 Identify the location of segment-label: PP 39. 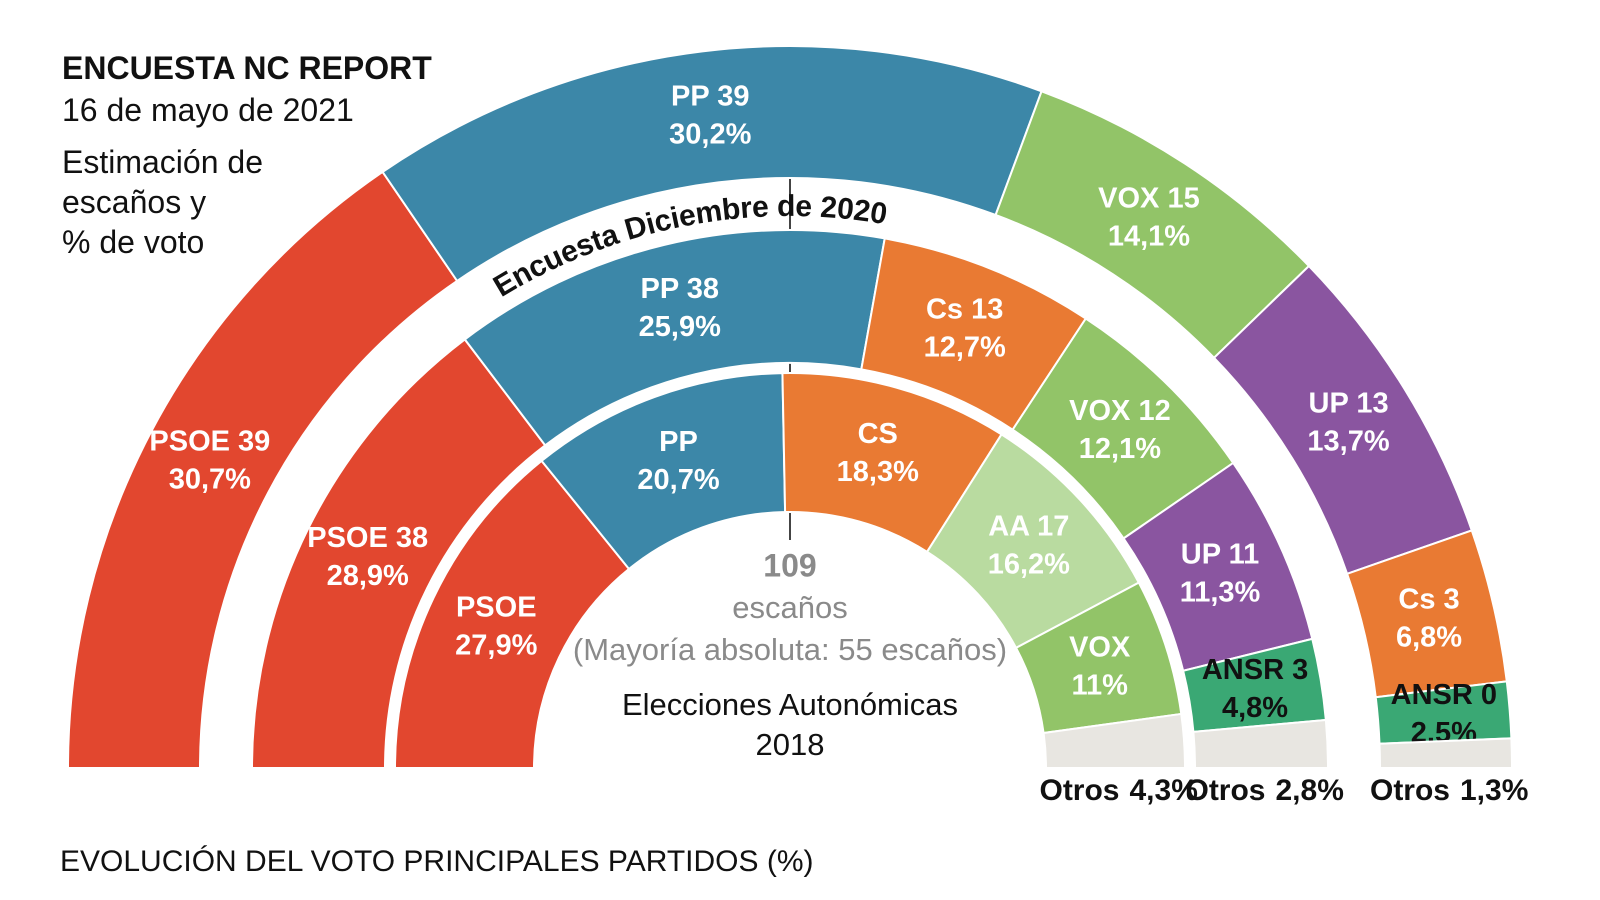
(710, 97).